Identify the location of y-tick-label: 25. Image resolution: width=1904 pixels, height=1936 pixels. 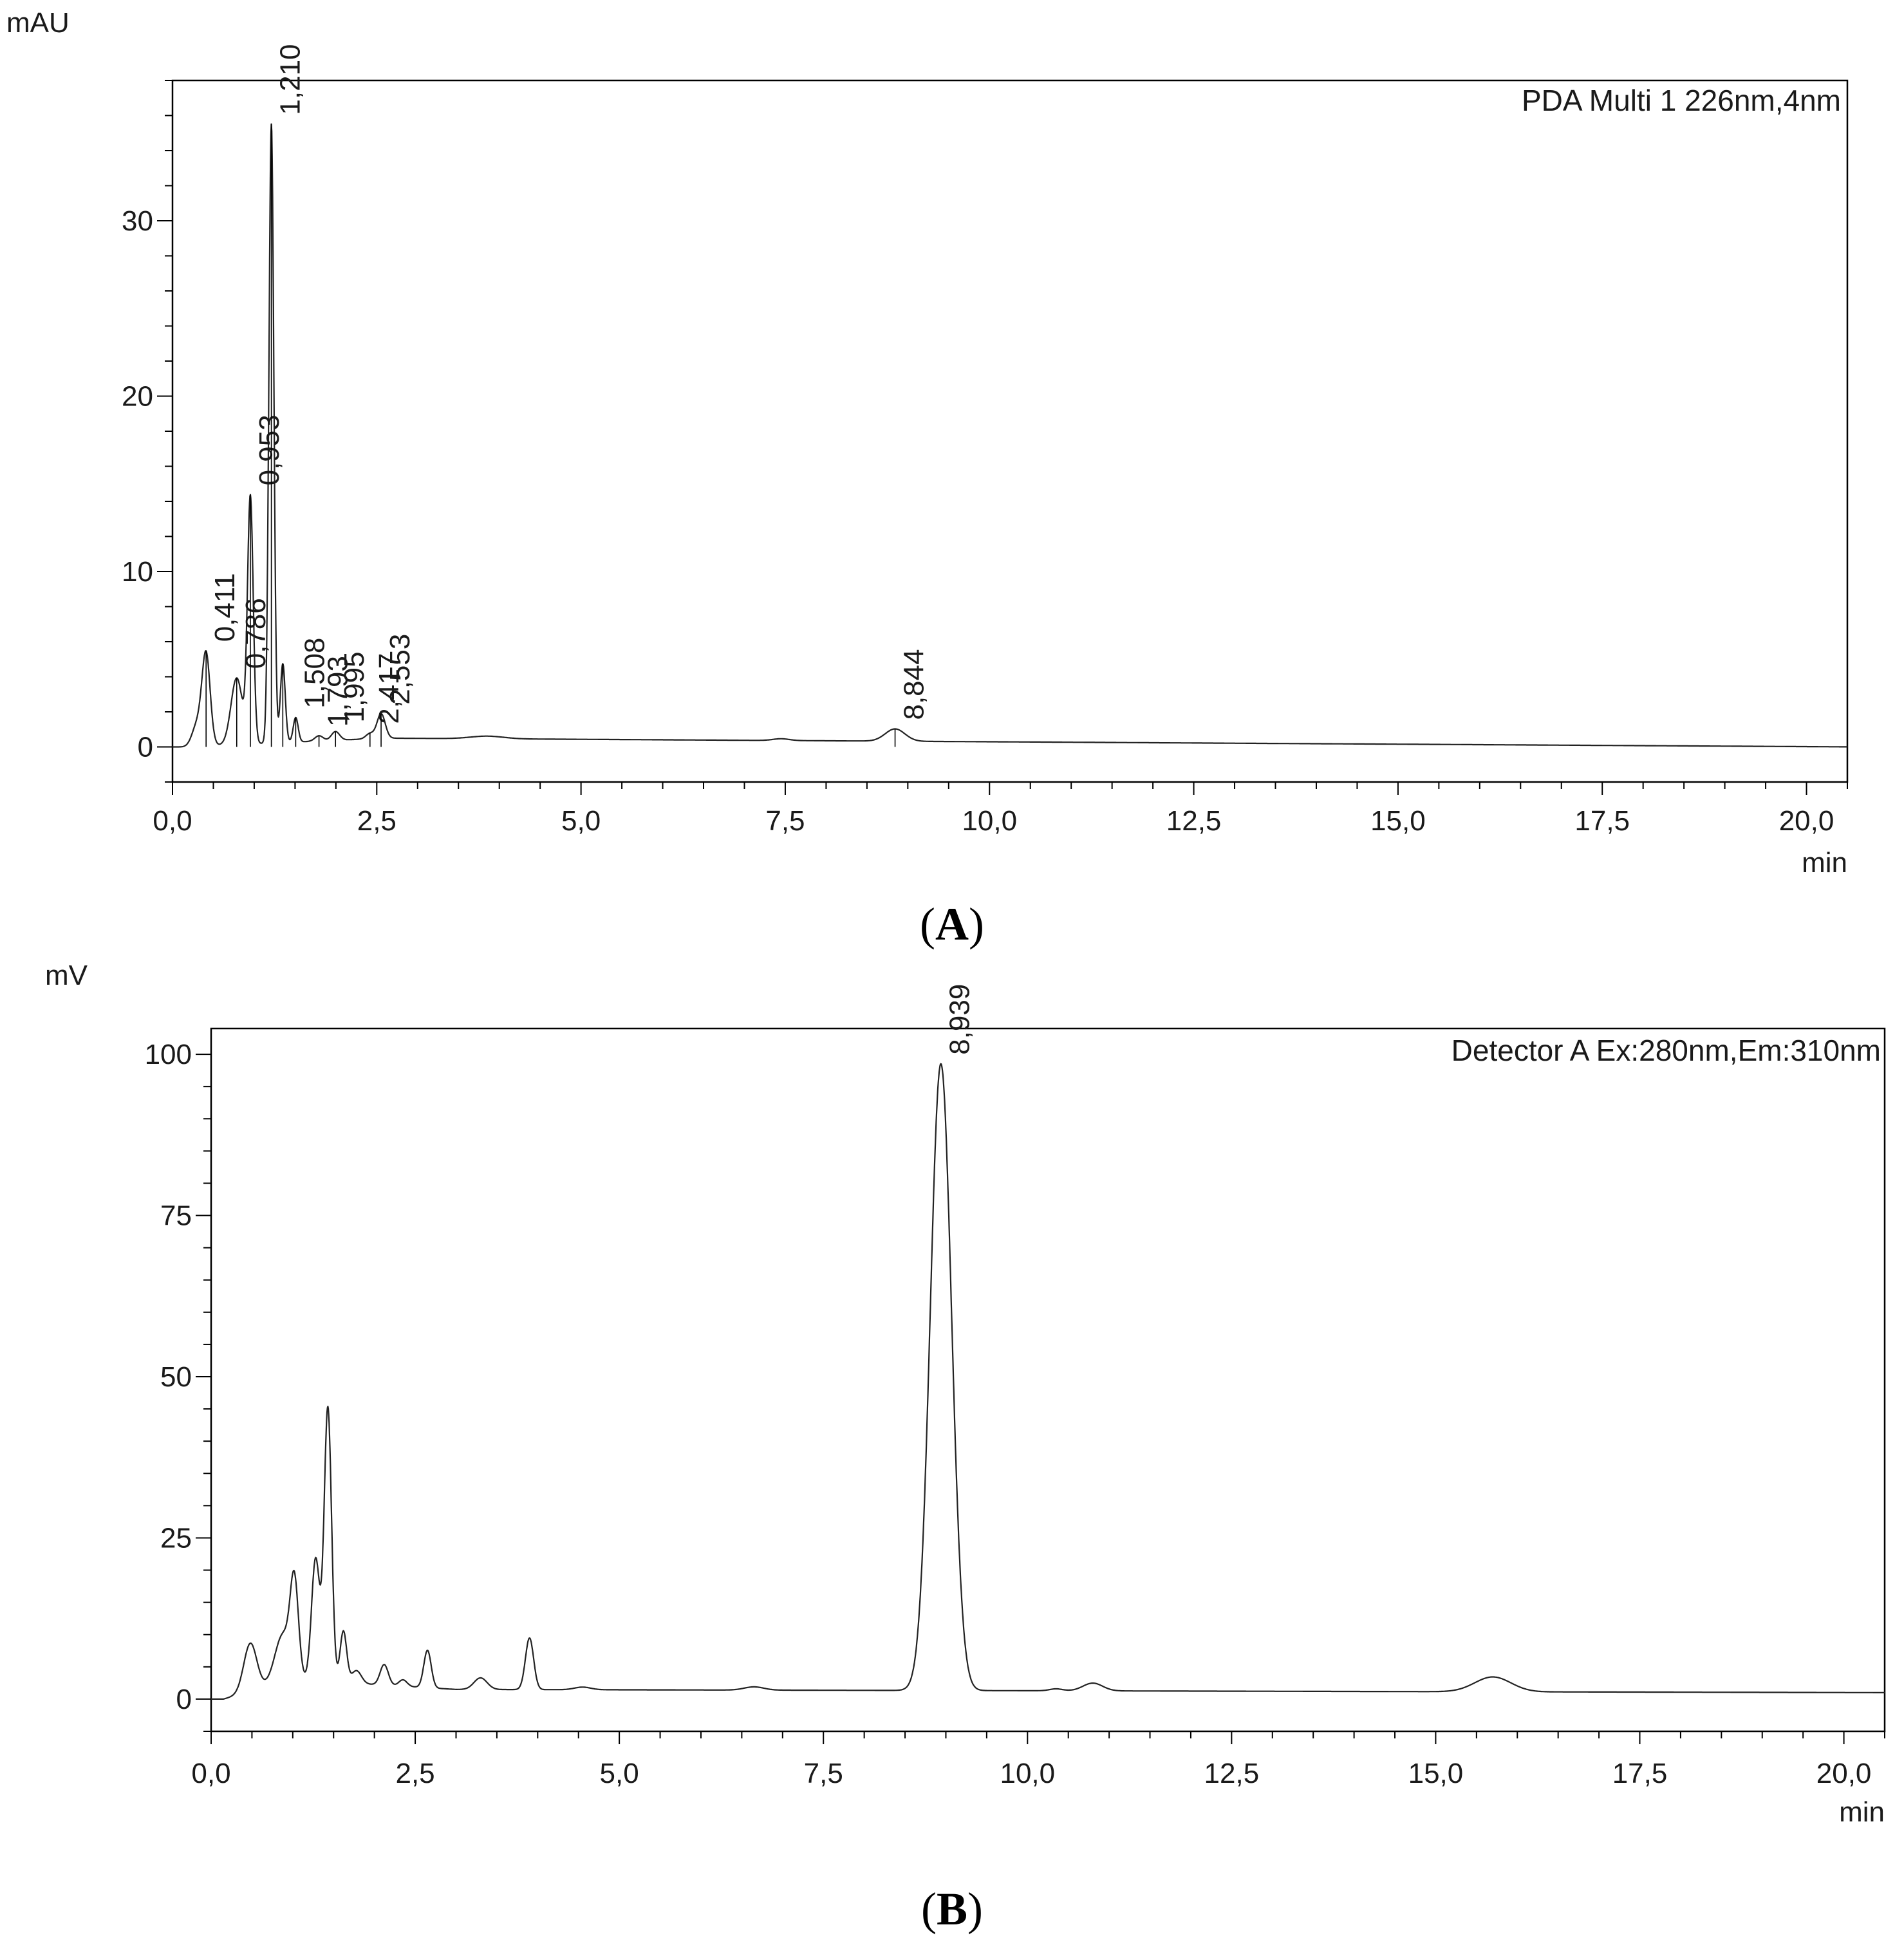
(176, 1538).